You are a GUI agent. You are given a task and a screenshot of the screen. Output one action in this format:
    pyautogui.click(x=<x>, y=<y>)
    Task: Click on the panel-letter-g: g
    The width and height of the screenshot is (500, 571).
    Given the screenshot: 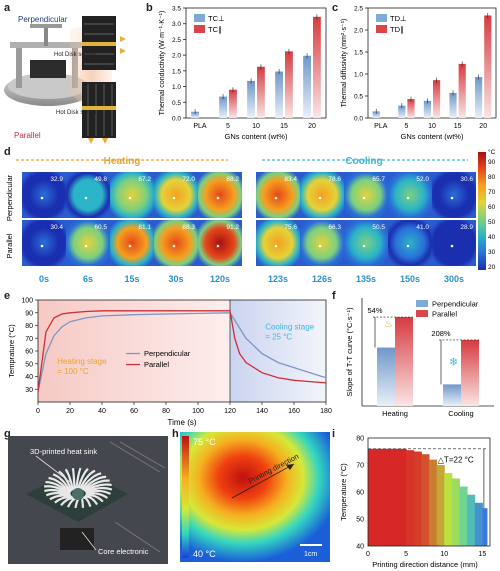 What is the action you would take?
    pyautogui.click(x=7, y=434)
    